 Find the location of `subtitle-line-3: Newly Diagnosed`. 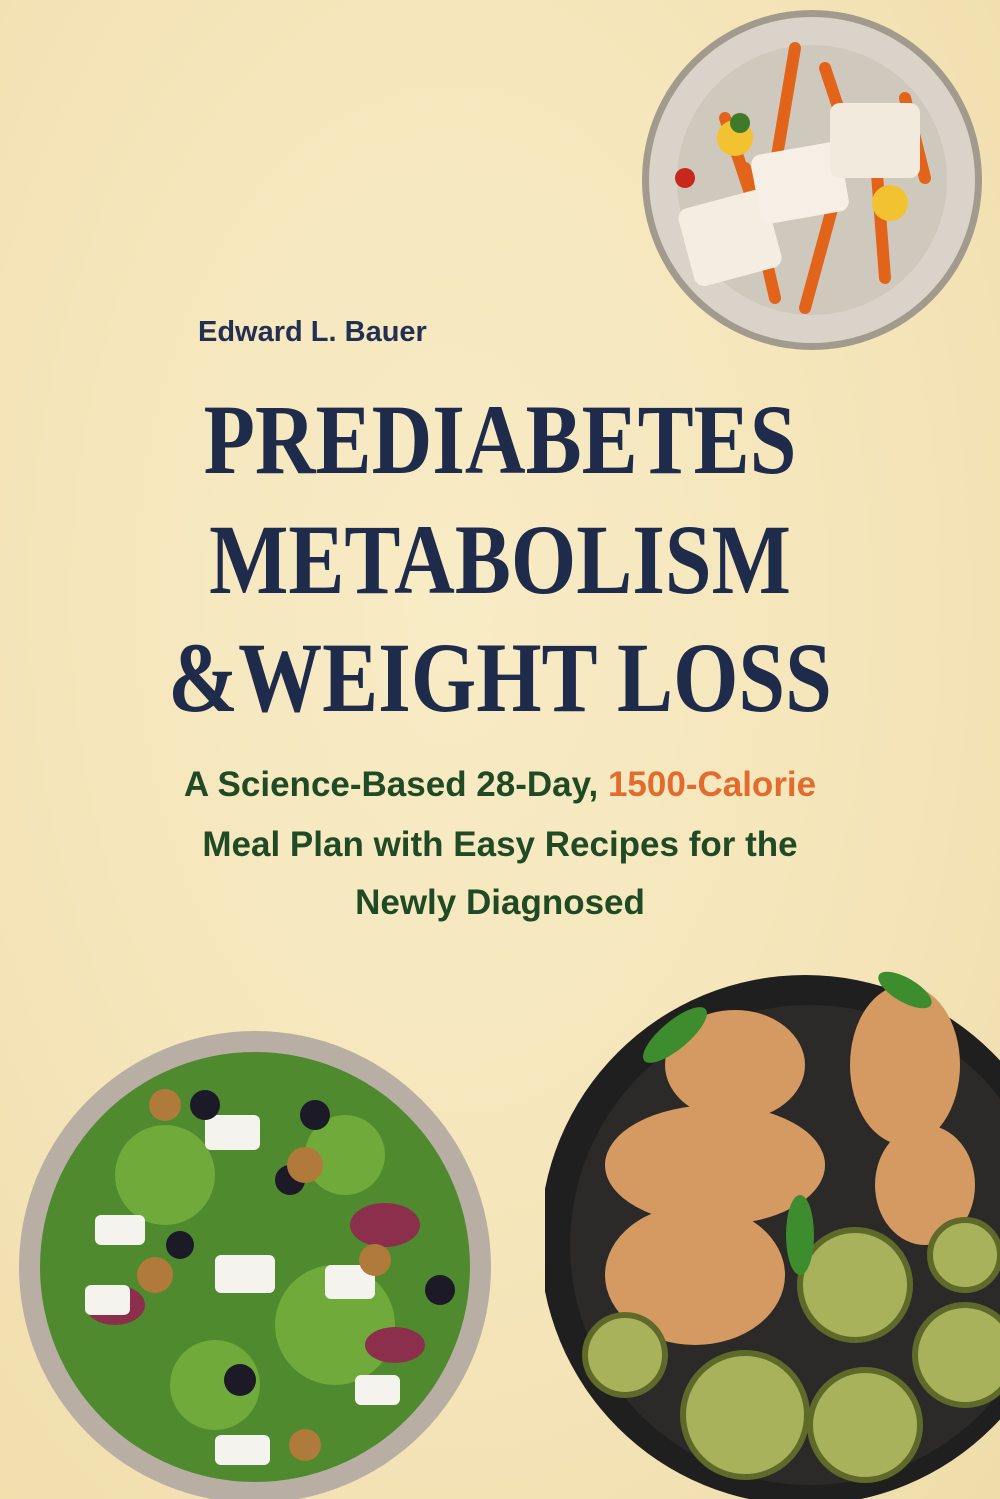

subtitle-line-3: Newly Diagnosed is located at coordinates (500, 902).